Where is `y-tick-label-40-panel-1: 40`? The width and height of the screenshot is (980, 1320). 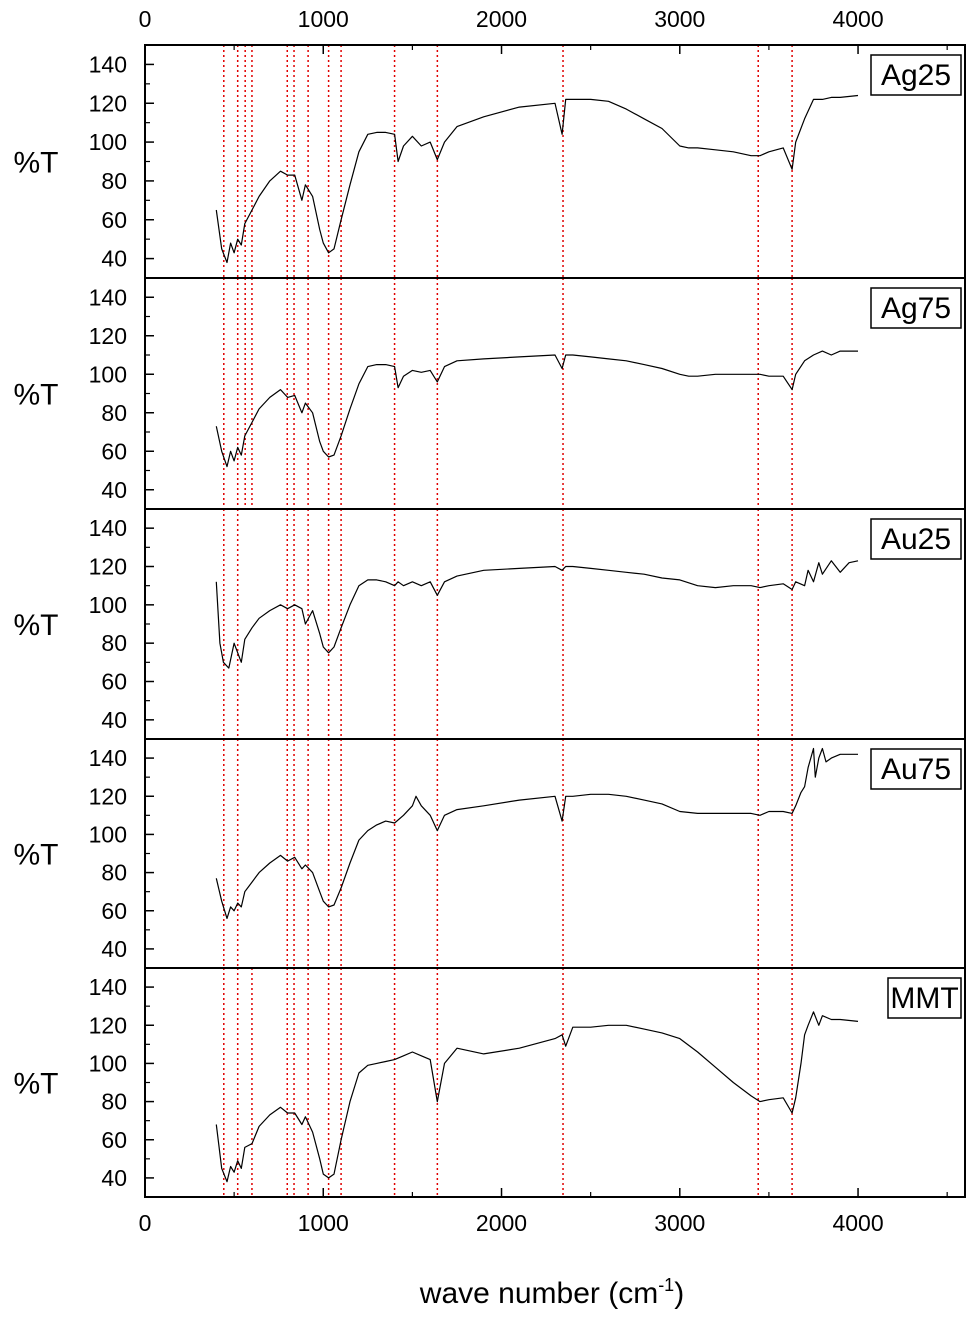 y-tick-label-40-panel-1: 40 is located at coordinates (114, 259).